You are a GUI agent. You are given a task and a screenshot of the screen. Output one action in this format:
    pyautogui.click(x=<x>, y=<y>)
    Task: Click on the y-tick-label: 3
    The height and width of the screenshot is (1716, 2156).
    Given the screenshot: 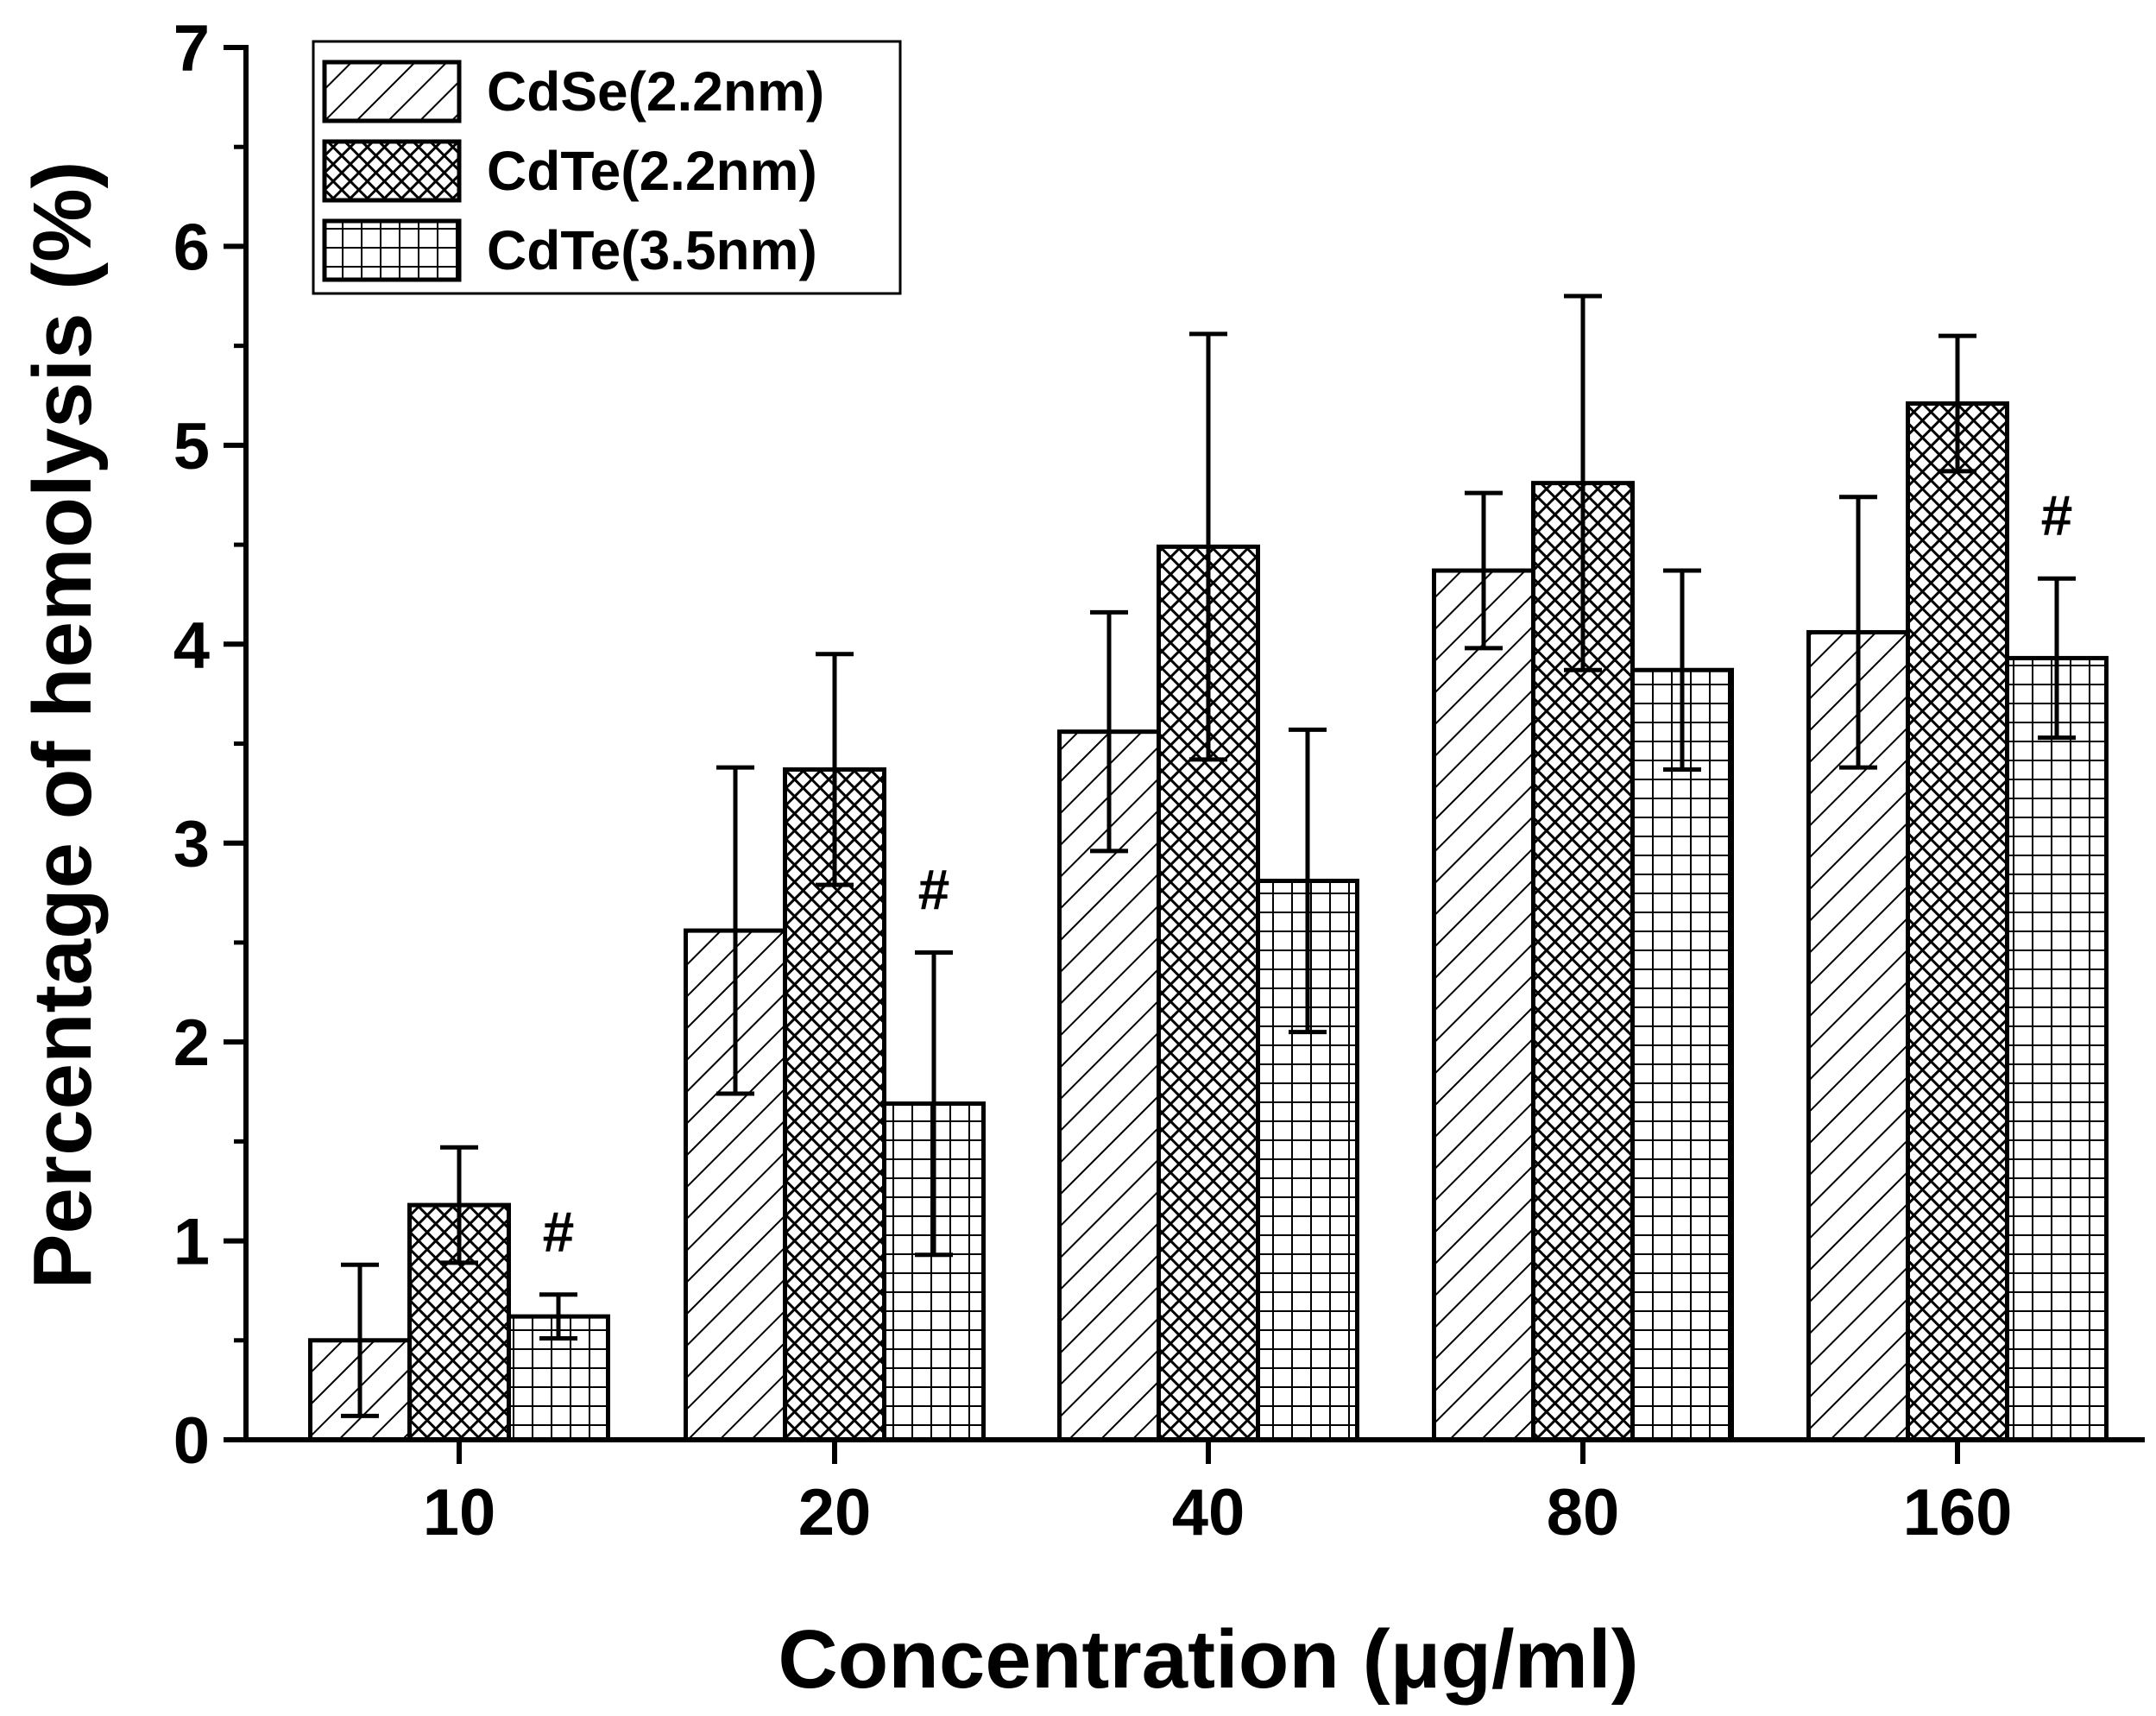 What is the action you would take?
    pyautogui.click(x=191, y=844)
    